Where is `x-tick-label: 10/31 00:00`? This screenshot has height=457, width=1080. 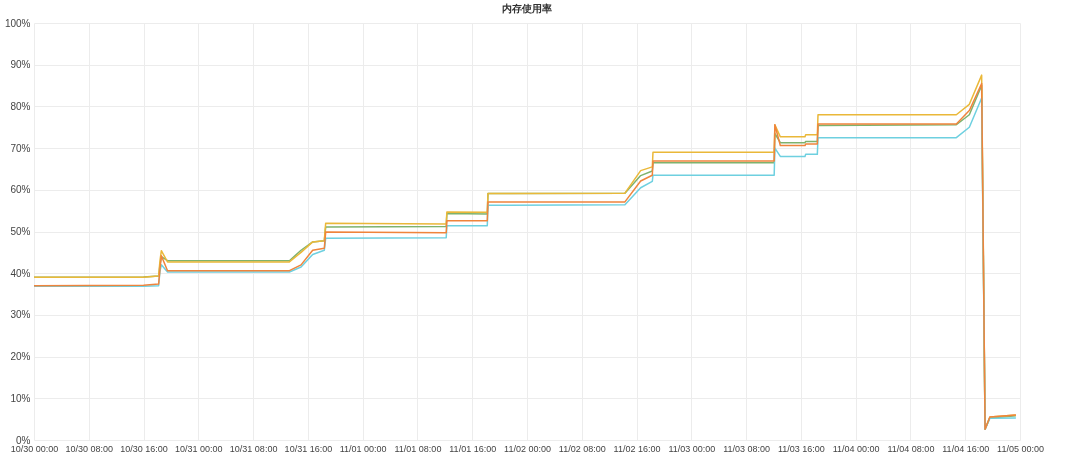 x-tick-label: 10/31 00:00 is located at coordinates (199, 448).